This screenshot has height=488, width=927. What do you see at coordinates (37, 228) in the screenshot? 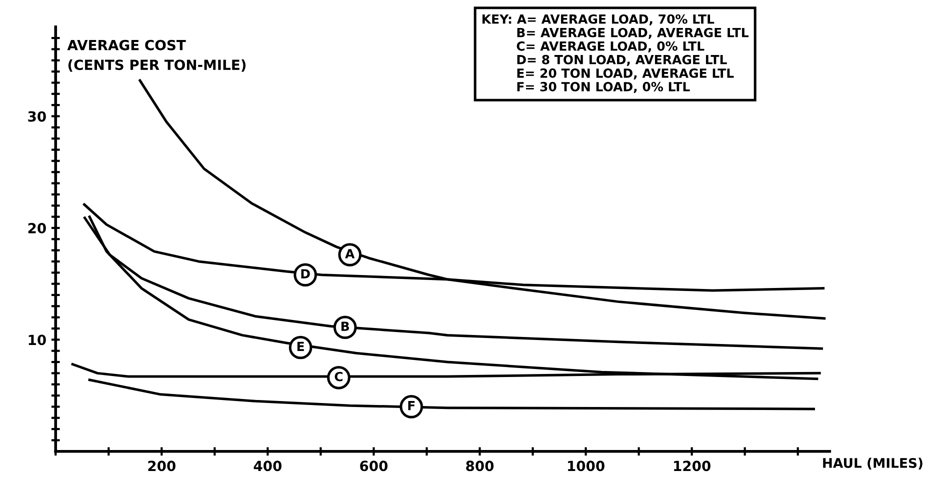
I see `y-tick-label: 20` at bounding box center [37, 228].